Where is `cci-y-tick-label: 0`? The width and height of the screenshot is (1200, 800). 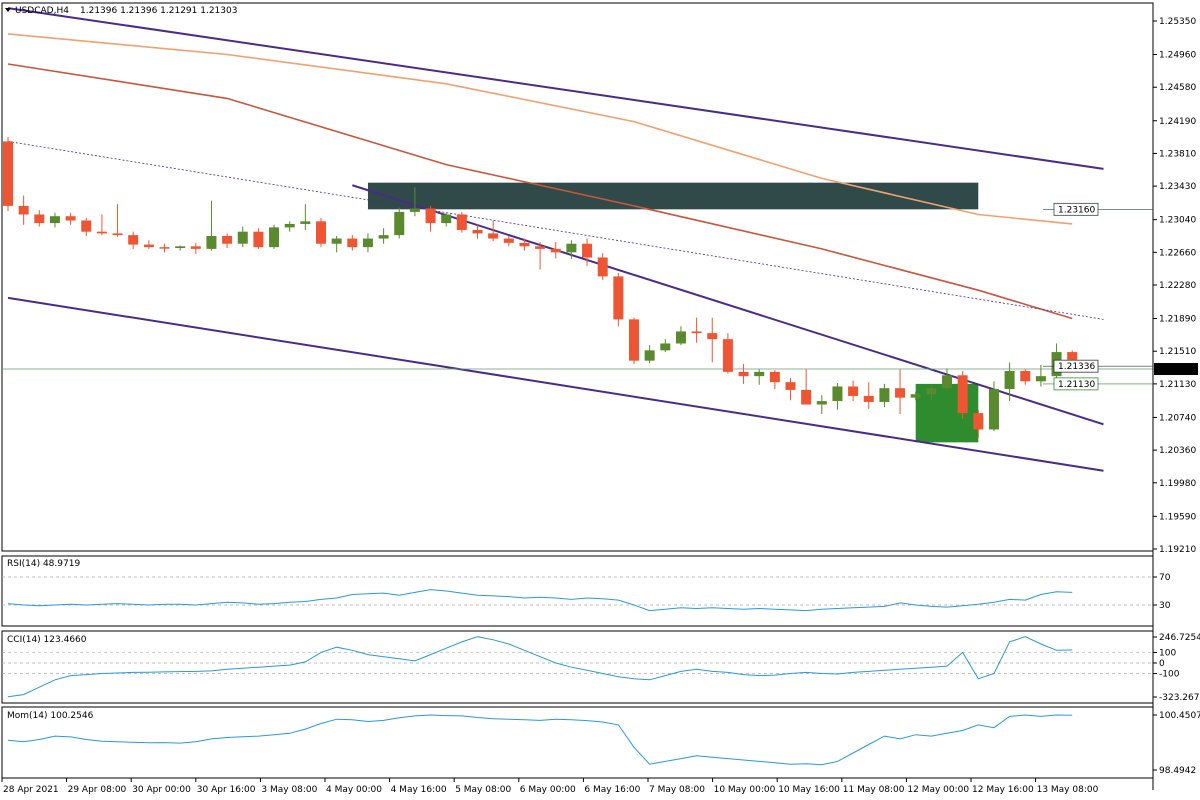
cci-y-tick-label: 0 is located at coordinates (1162, 664).